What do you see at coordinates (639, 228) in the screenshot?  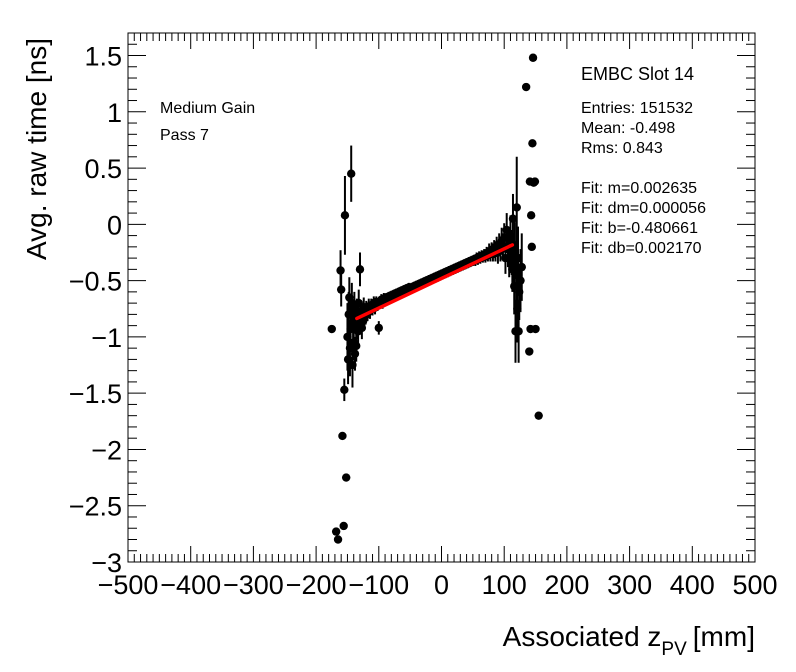 I see `fit-b-label: Fit: b=-0.480661` at bounding box center [639, 228].